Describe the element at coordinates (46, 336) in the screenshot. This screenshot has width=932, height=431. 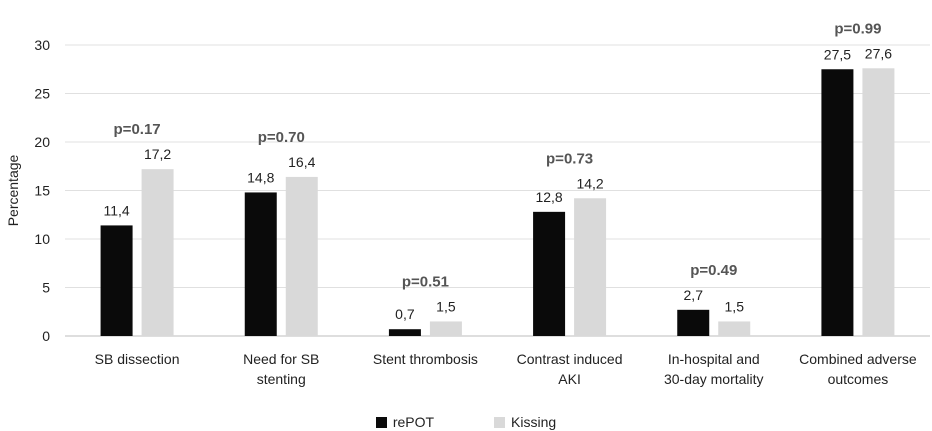
I see `y-tick-label: 0` at that location.